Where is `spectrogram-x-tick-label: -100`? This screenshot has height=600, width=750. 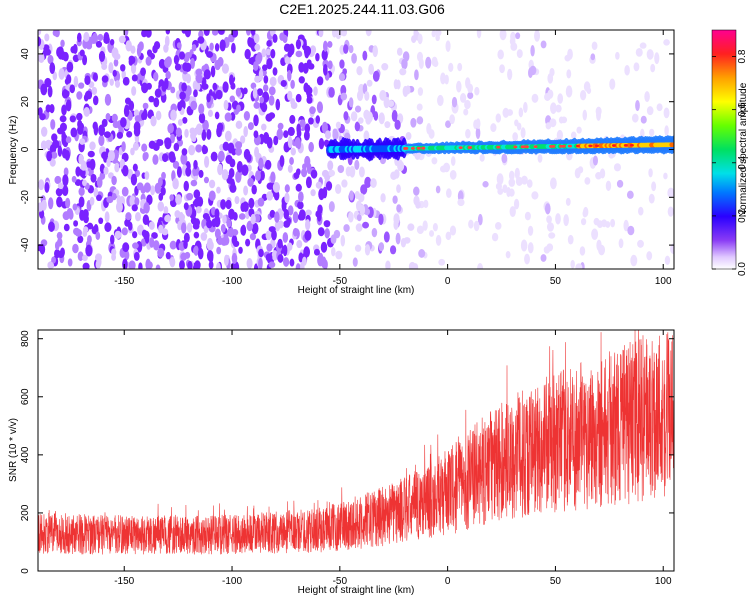
spectrogram-x-tick-label: -100 is located at coordinates (232, 281).